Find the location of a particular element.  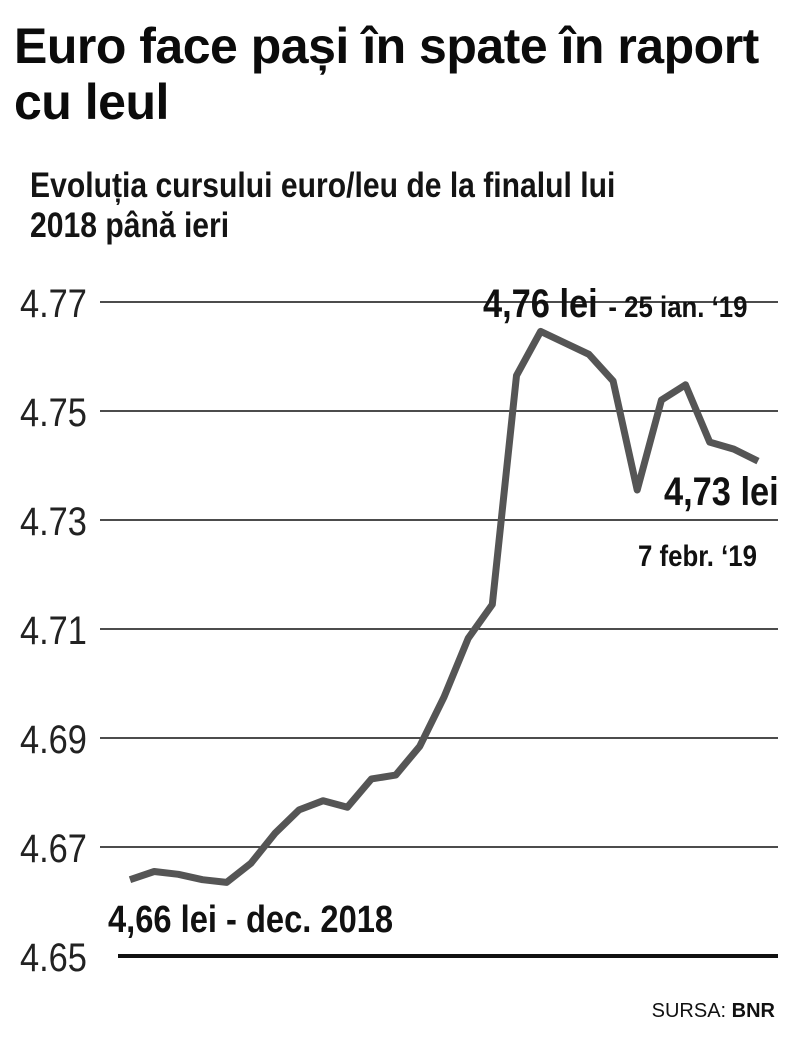

annotation-peak-date: - 25 ian. ‘19 is located at coordinates (677, 306).